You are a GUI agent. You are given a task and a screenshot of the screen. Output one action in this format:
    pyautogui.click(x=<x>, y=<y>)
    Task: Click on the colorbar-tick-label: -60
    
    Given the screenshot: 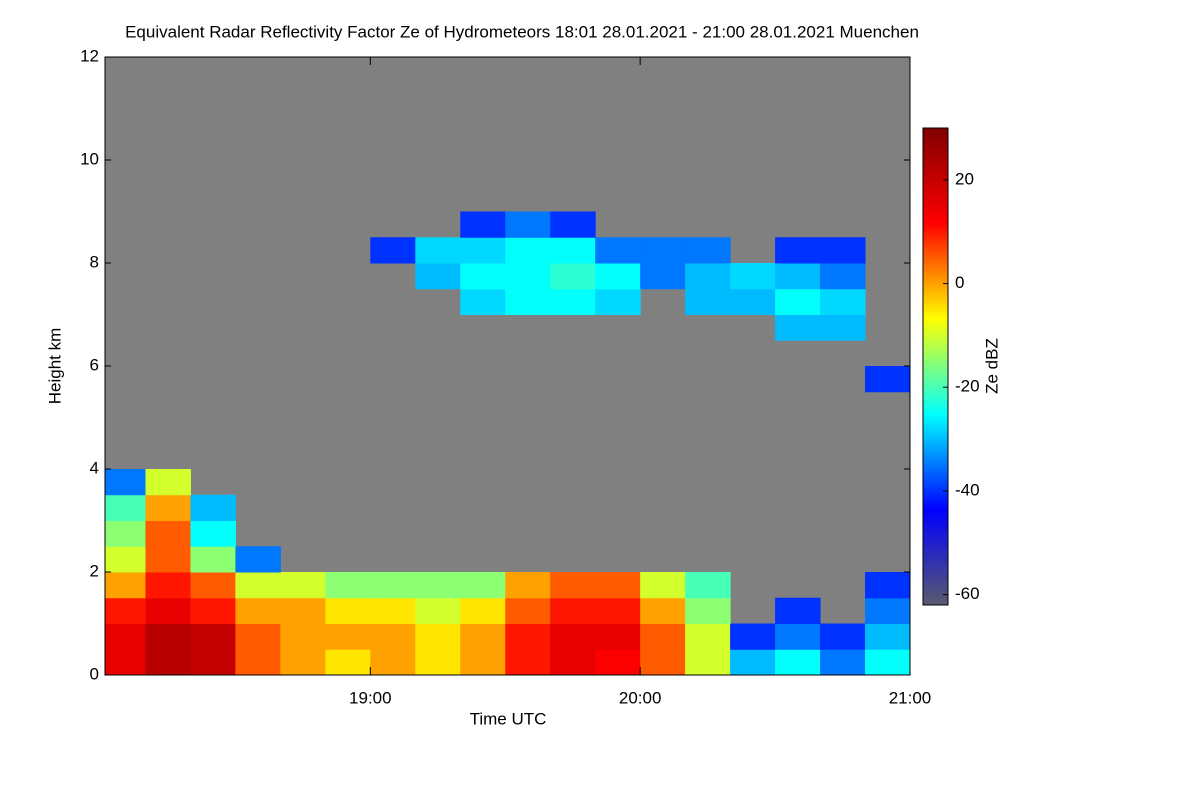 What is the action you would take?
    pyautogui.click(x=967, y=593)
    